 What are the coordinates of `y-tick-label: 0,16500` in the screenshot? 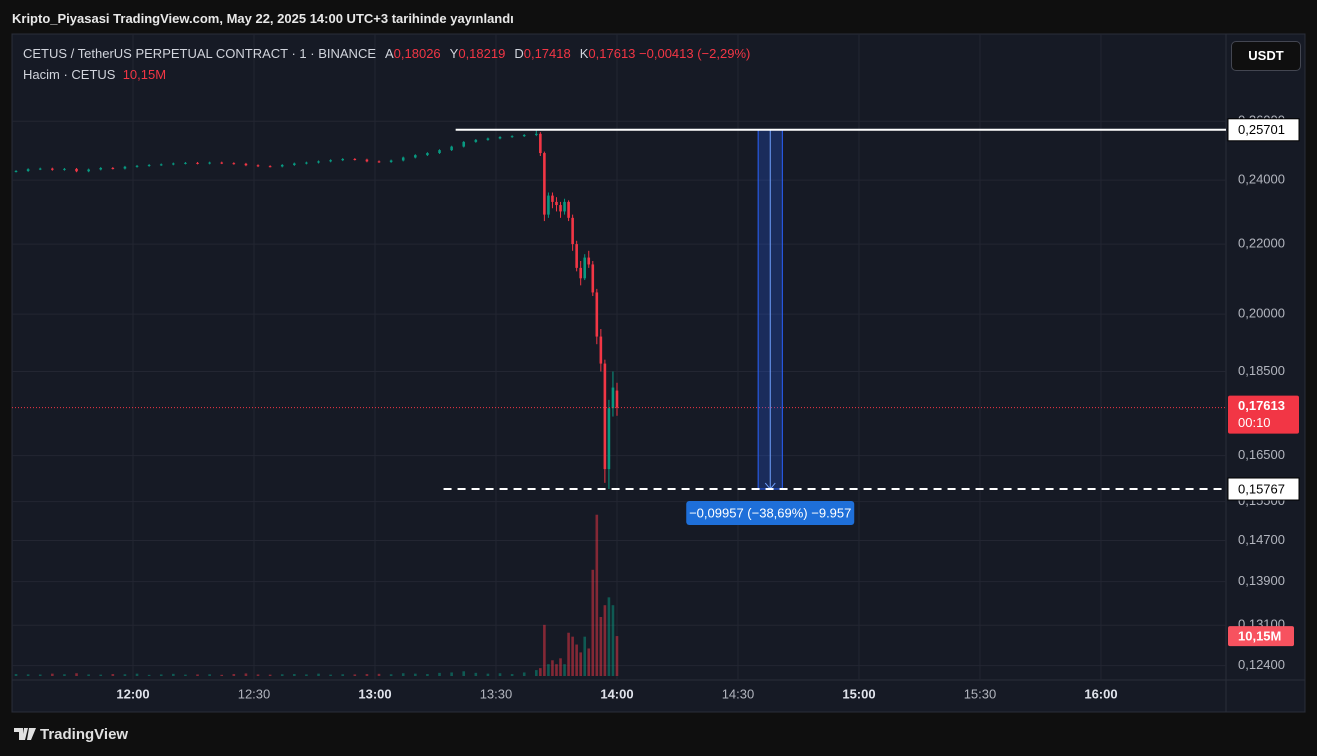 It's located at (1261, 454).